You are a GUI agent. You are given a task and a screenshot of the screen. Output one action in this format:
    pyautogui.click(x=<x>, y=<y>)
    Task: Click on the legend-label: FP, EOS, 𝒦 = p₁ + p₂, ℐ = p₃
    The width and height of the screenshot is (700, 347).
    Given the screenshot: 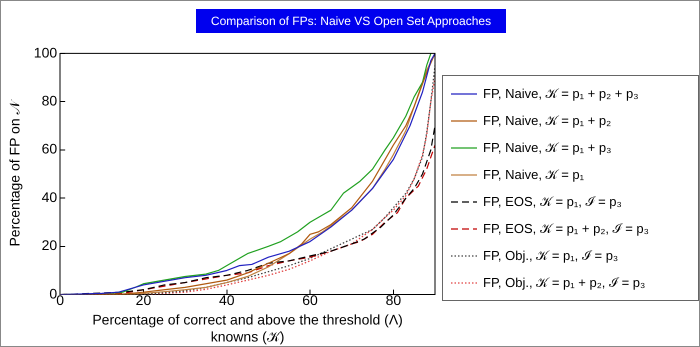 What is the action you would take?
    pyautogui.click(x=566, y=228)
    